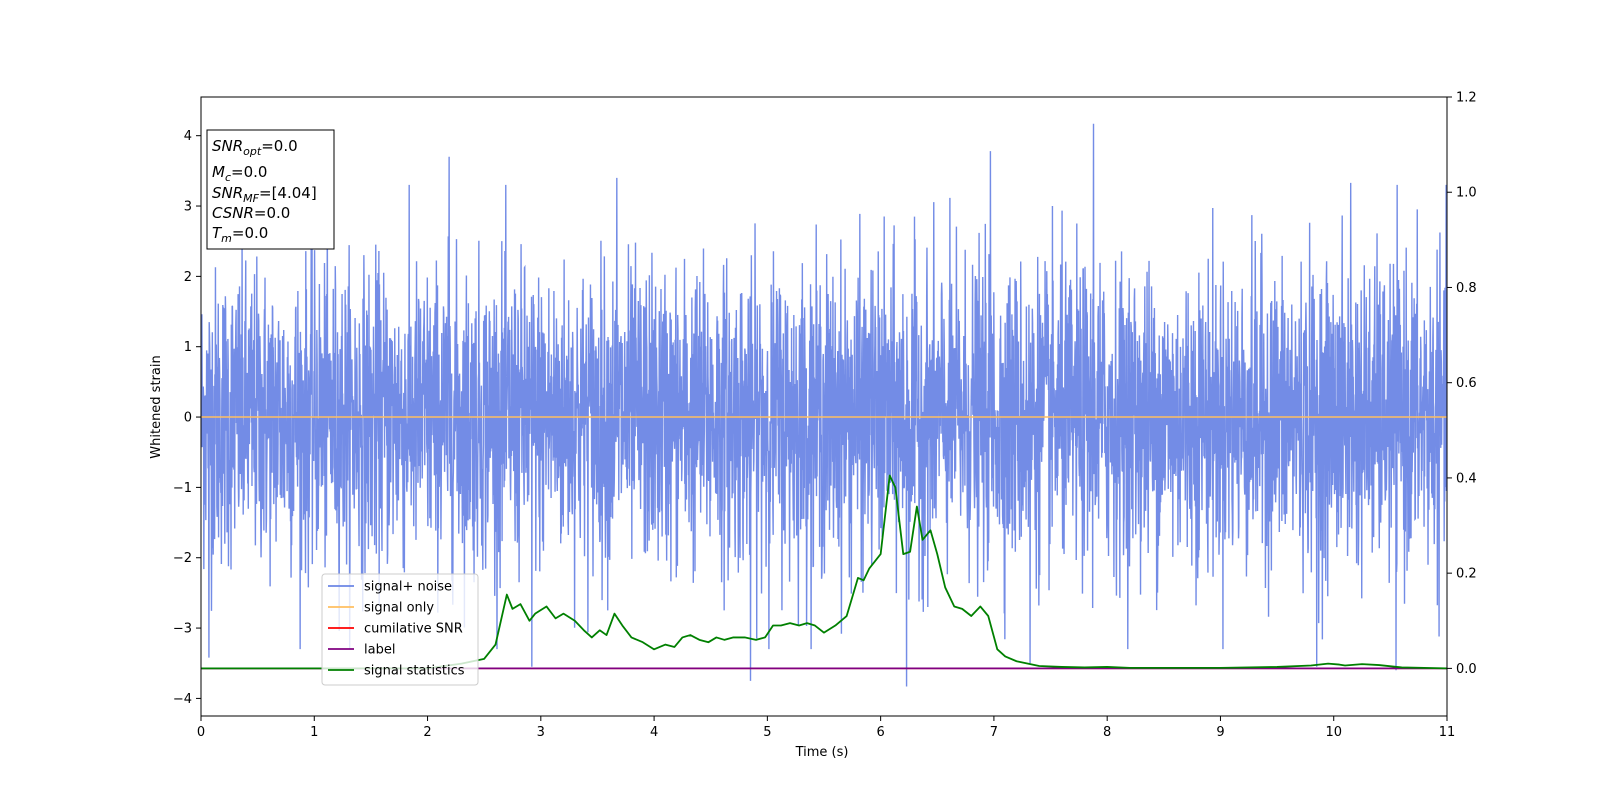 The width and height of the screenshot is (1600, 800). I want to click on x-tick-label: 9, so click(1220, 732).